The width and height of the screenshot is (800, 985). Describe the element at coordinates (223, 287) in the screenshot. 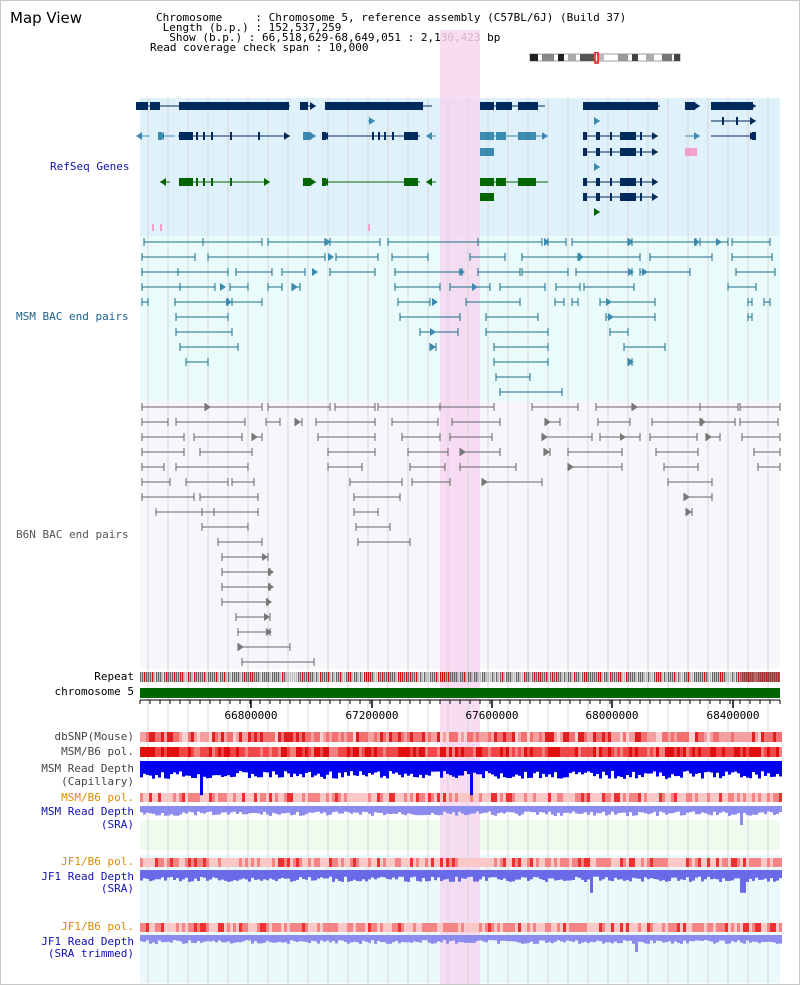

I see `msm-bac-end-marker` at that location.